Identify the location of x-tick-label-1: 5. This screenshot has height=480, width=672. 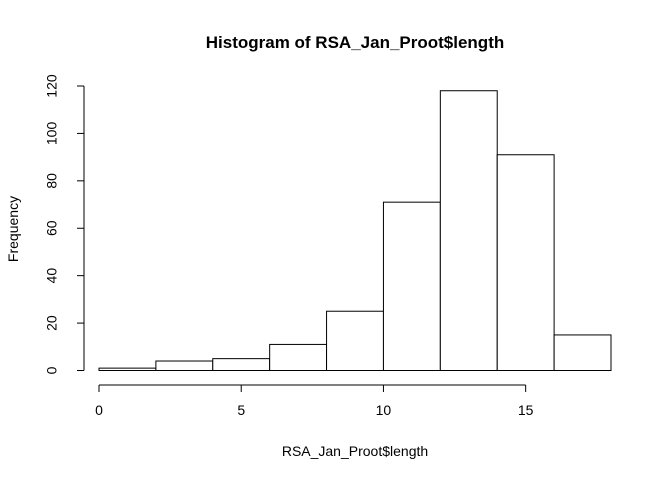
(241, 410).